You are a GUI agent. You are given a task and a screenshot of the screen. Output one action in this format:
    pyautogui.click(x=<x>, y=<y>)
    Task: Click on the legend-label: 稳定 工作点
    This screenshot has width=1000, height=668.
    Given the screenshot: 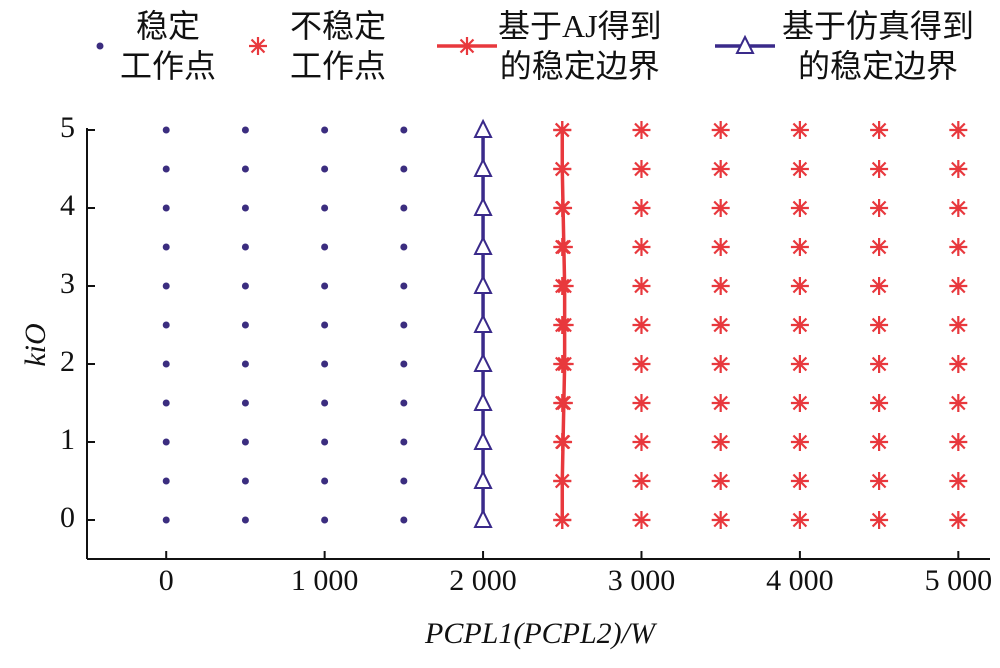 What is the action you would take?
    pyautogui.click(x=168, y=46)
    